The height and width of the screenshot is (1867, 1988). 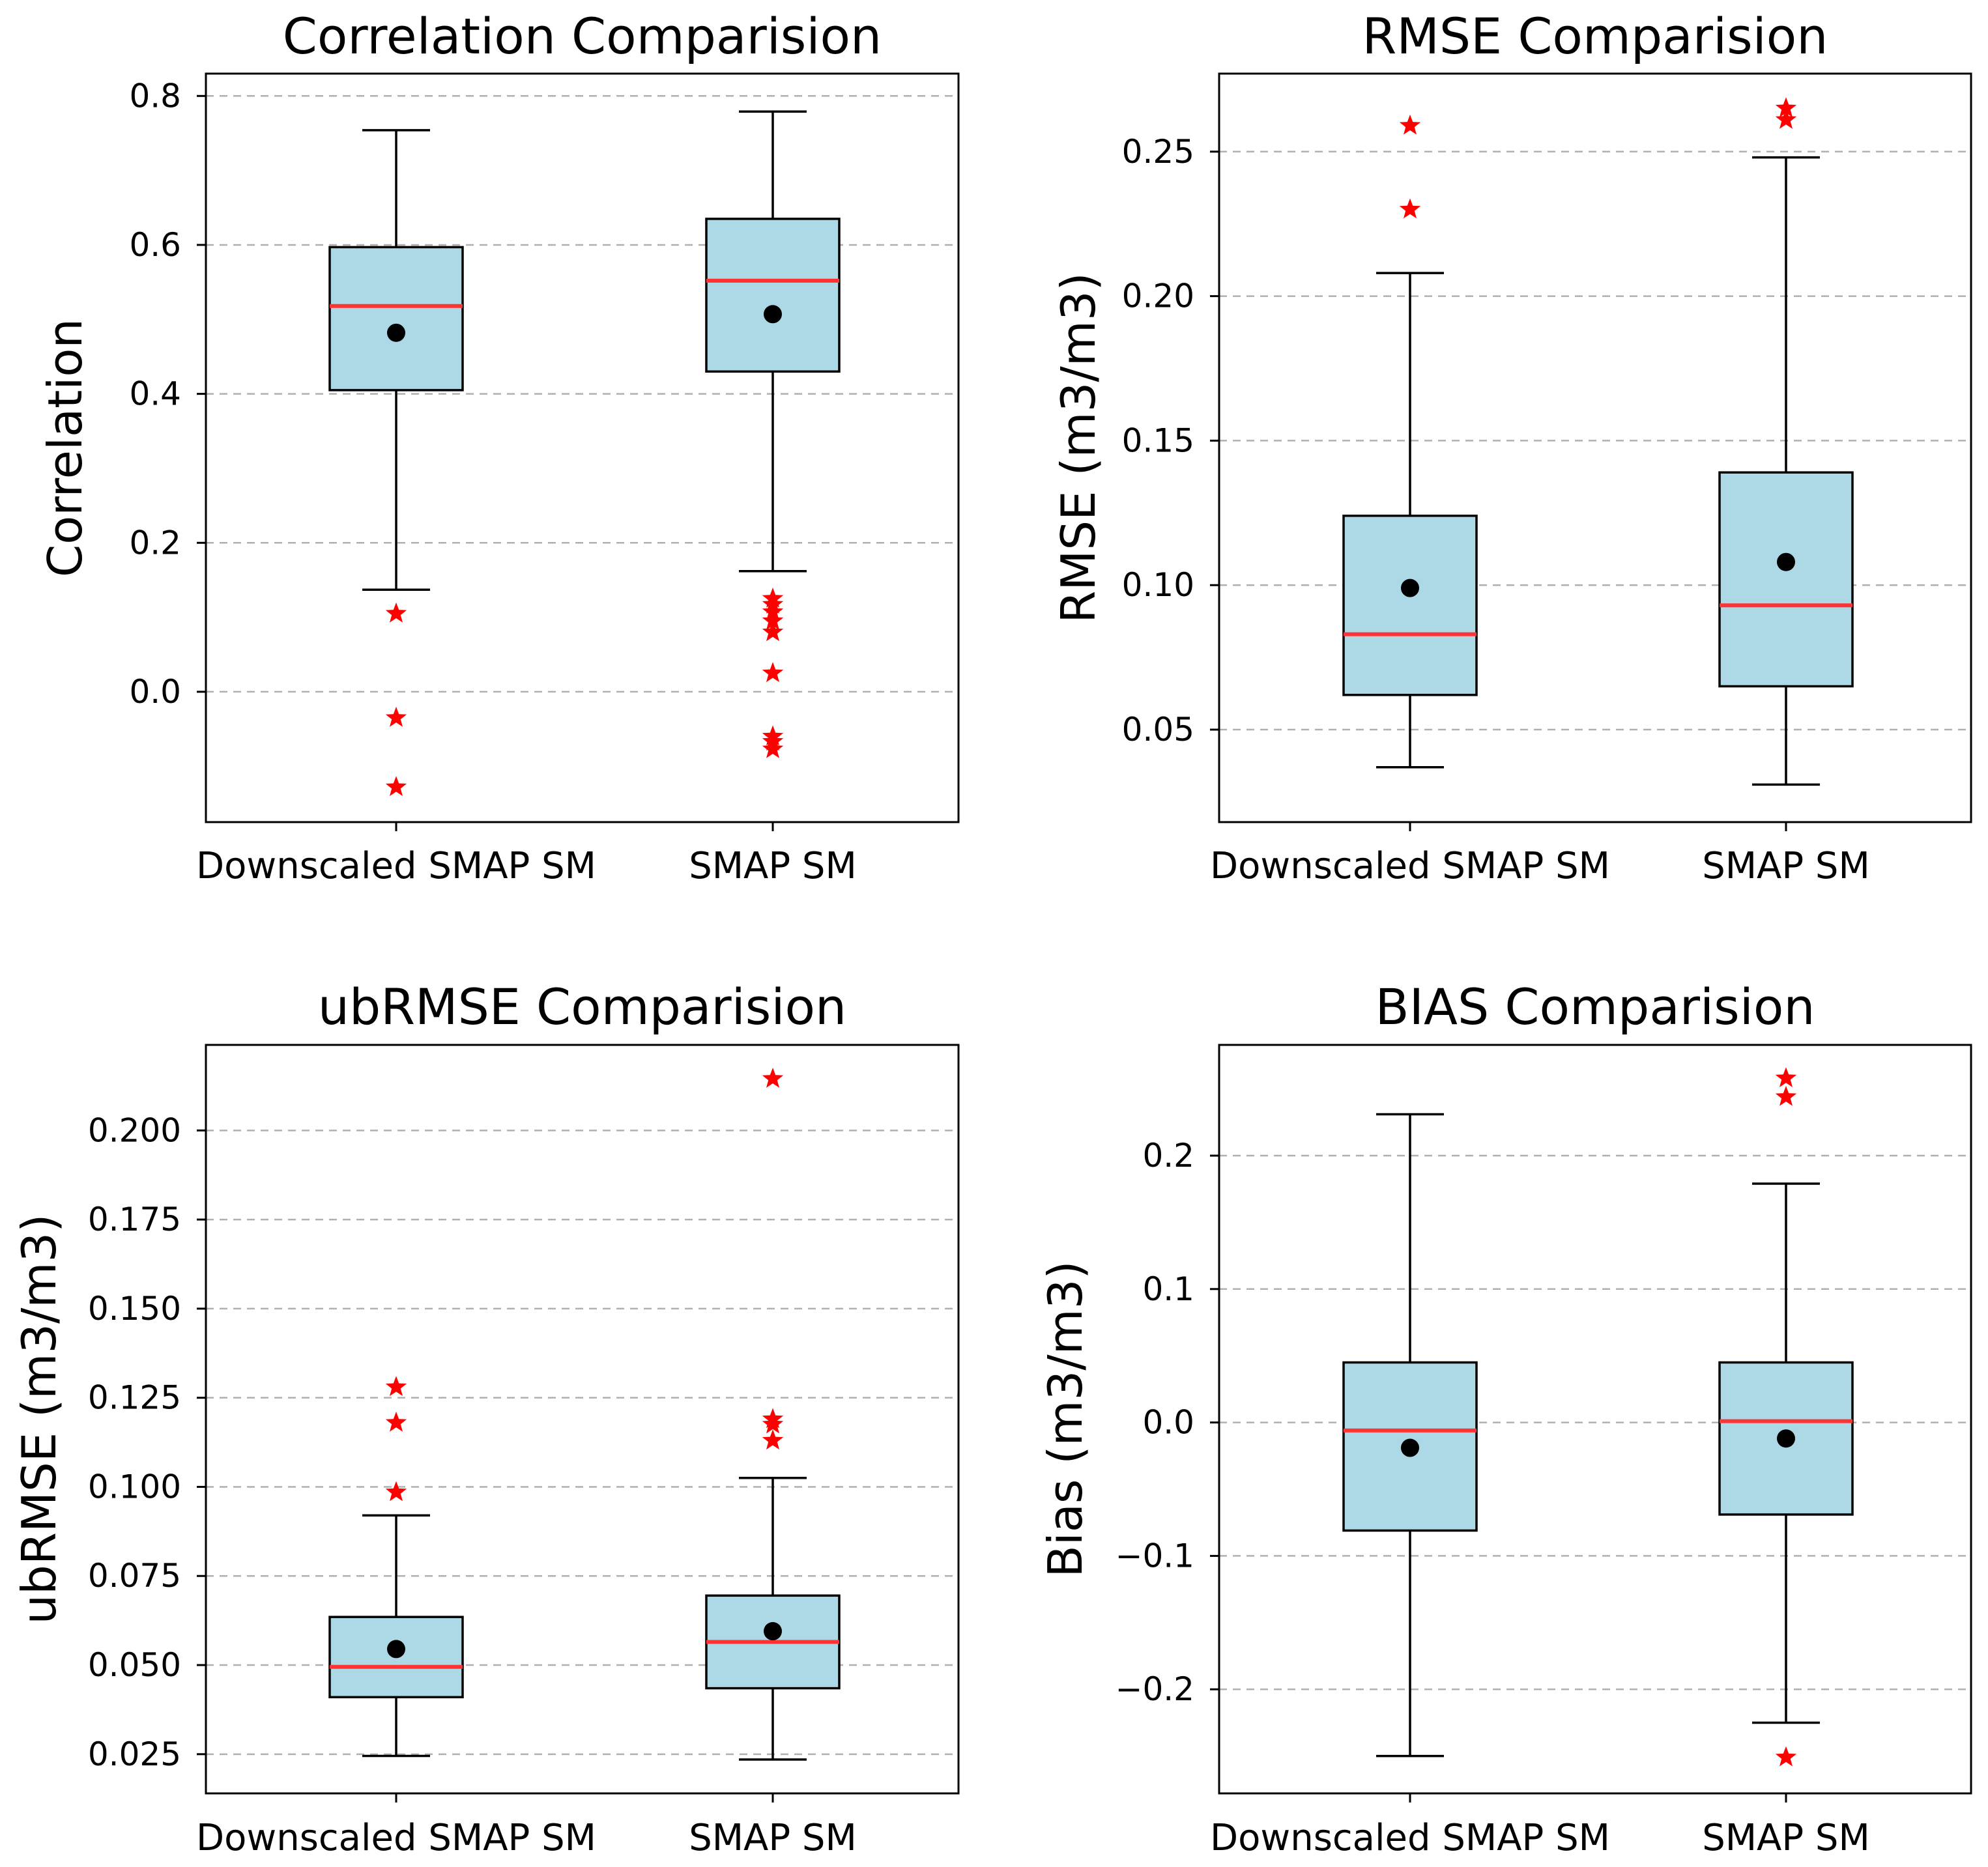 What do you see at coordinates (1065, 1419) in the screenshot?
I see `bias-ylabel: Bias (m3/m3)` at bounding box center [1065, 1419].